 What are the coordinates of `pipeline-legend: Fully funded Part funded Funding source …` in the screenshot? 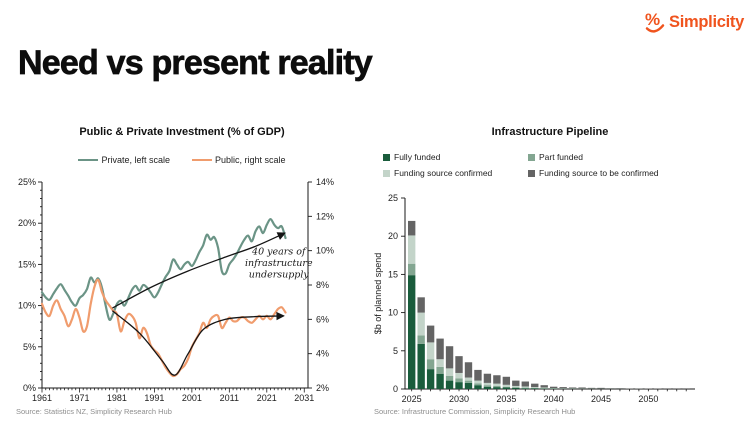 It's located at (521, 165).